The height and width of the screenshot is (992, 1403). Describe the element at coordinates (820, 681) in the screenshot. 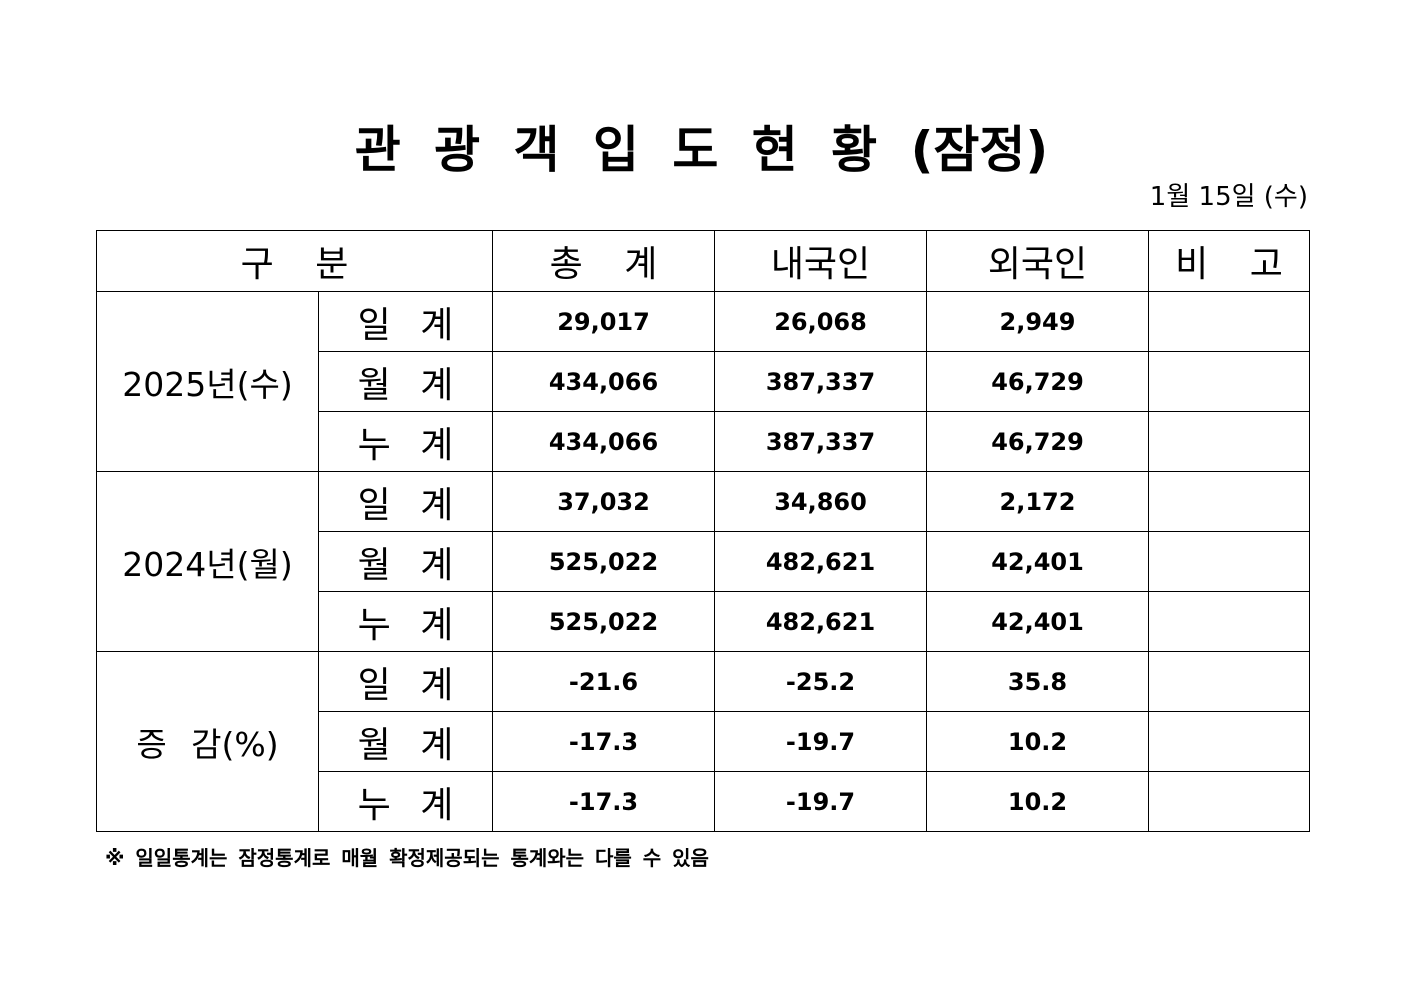

I see `value-cell: -25.2` at that location.